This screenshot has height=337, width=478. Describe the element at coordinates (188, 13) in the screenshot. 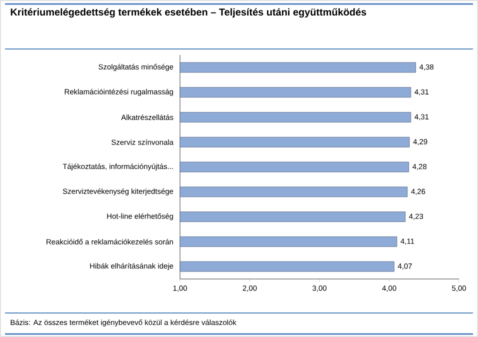

I see `chart-title: Kritériumelégedettség termékek esetében – Teljesítés utáni együttműködés` at that location.